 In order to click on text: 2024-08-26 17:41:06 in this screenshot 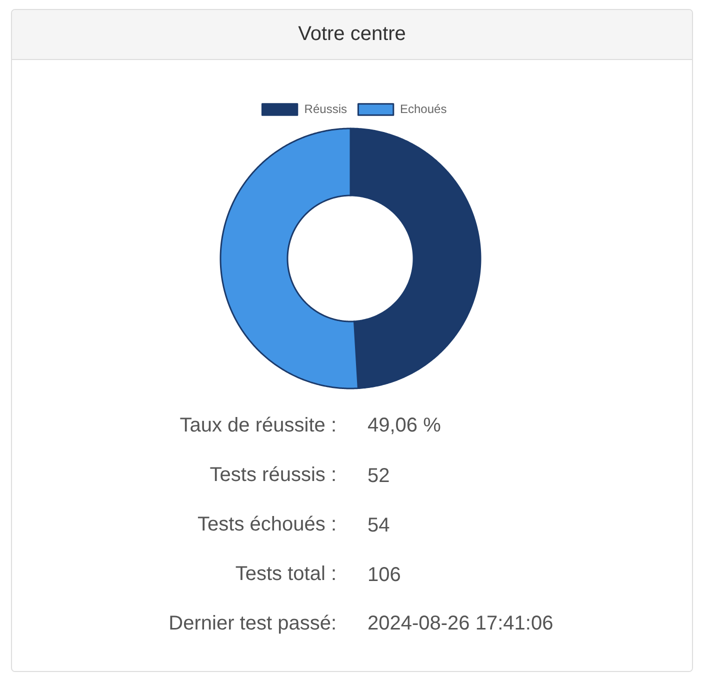, I will do `click(461, 623)`.